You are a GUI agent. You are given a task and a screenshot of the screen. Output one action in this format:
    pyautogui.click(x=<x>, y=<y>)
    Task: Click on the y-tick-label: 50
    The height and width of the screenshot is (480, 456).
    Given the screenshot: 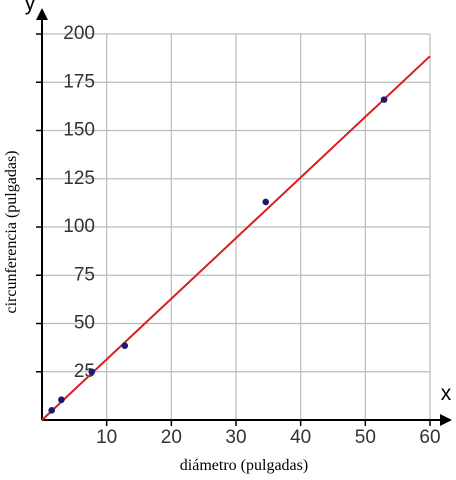 What is the action you would take?
    pyautogui.click(x=84, y=323)
    